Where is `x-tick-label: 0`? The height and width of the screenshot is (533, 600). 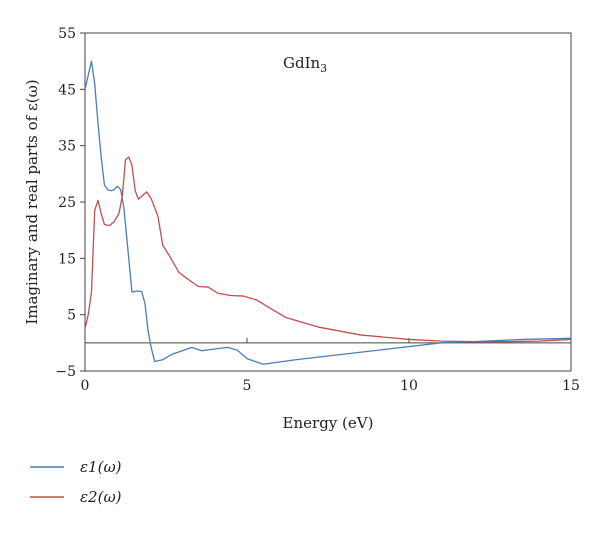
x-tick-label: 0 is located at coordinates (85, 386).